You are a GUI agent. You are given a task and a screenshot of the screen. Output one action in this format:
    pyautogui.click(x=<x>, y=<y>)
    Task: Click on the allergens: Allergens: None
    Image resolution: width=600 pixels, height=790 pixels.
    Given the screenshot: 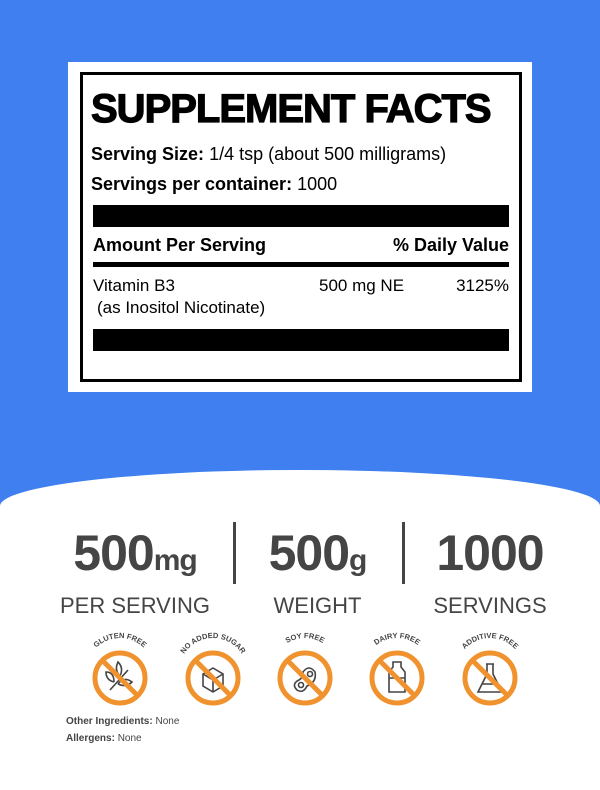 What is the action you would take?
    pyautogui.click(x=104, y=738)
    